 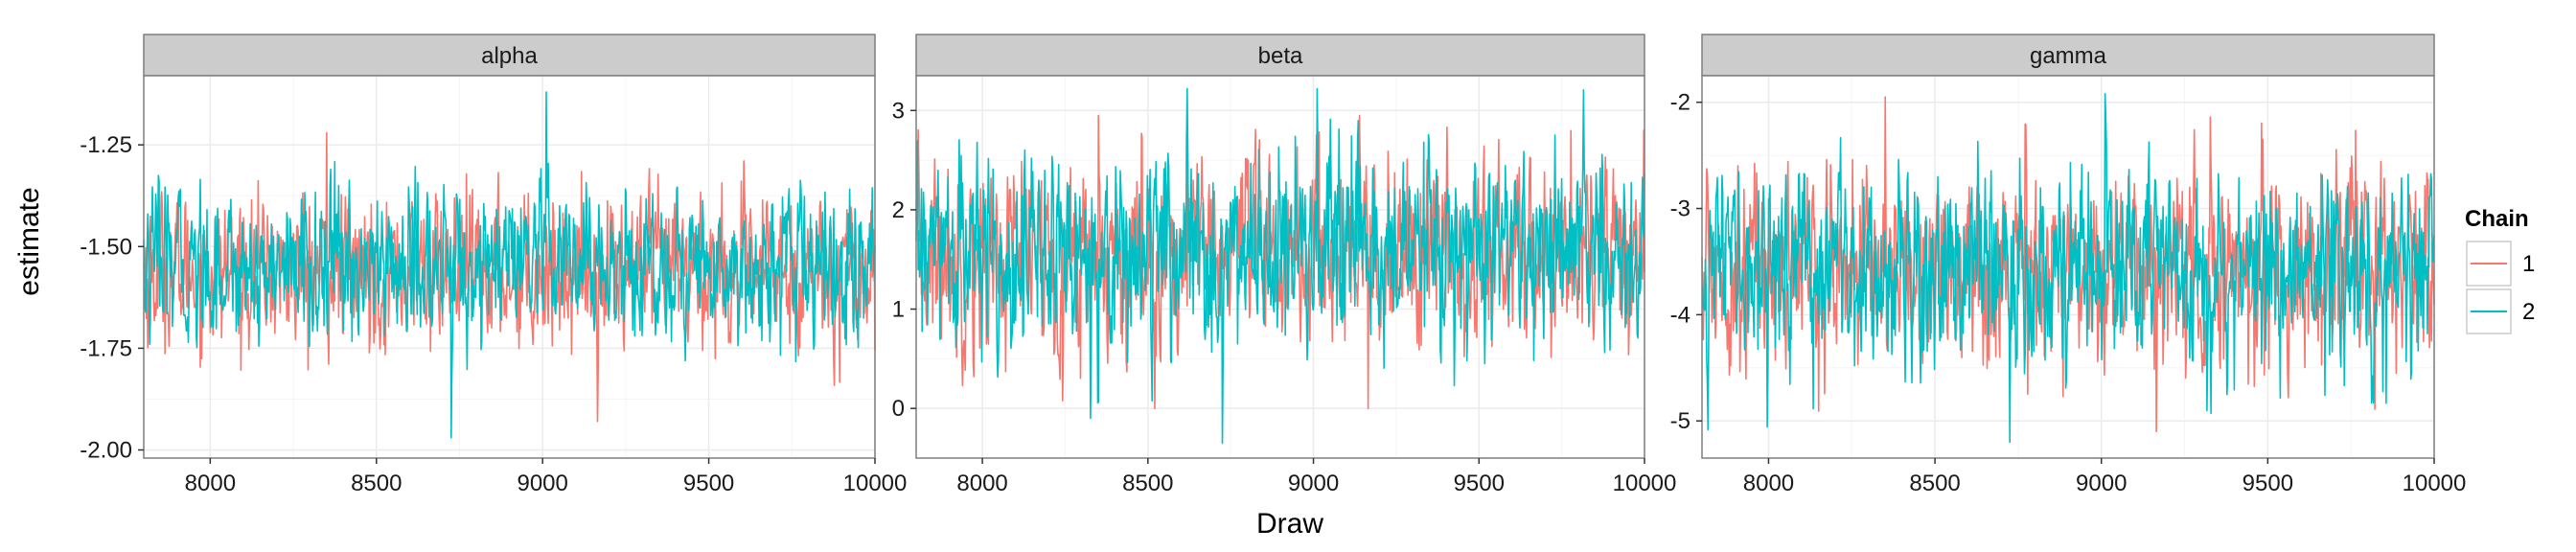 What do you see at coordinates (1680, 209) in the screenshot?
I see `y-tick-label: -3` at bounding box center [1680, 209].